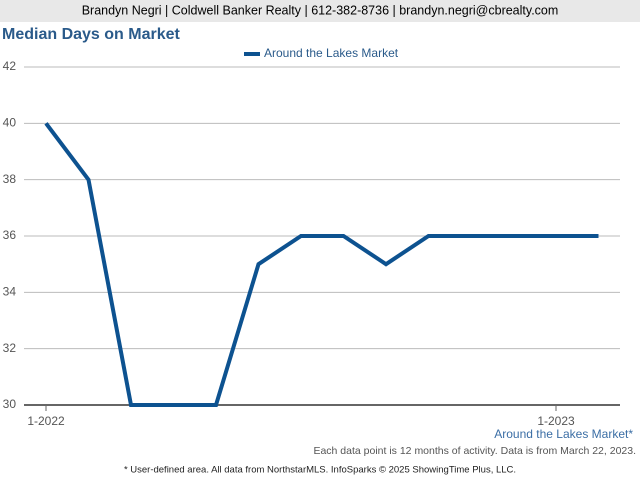 The image size is (640, 480). What do you see at coordinates (563, 434) in the screenshot?
I see `area-label: Around the Lakes Market*` at bounding box center [563, 434].